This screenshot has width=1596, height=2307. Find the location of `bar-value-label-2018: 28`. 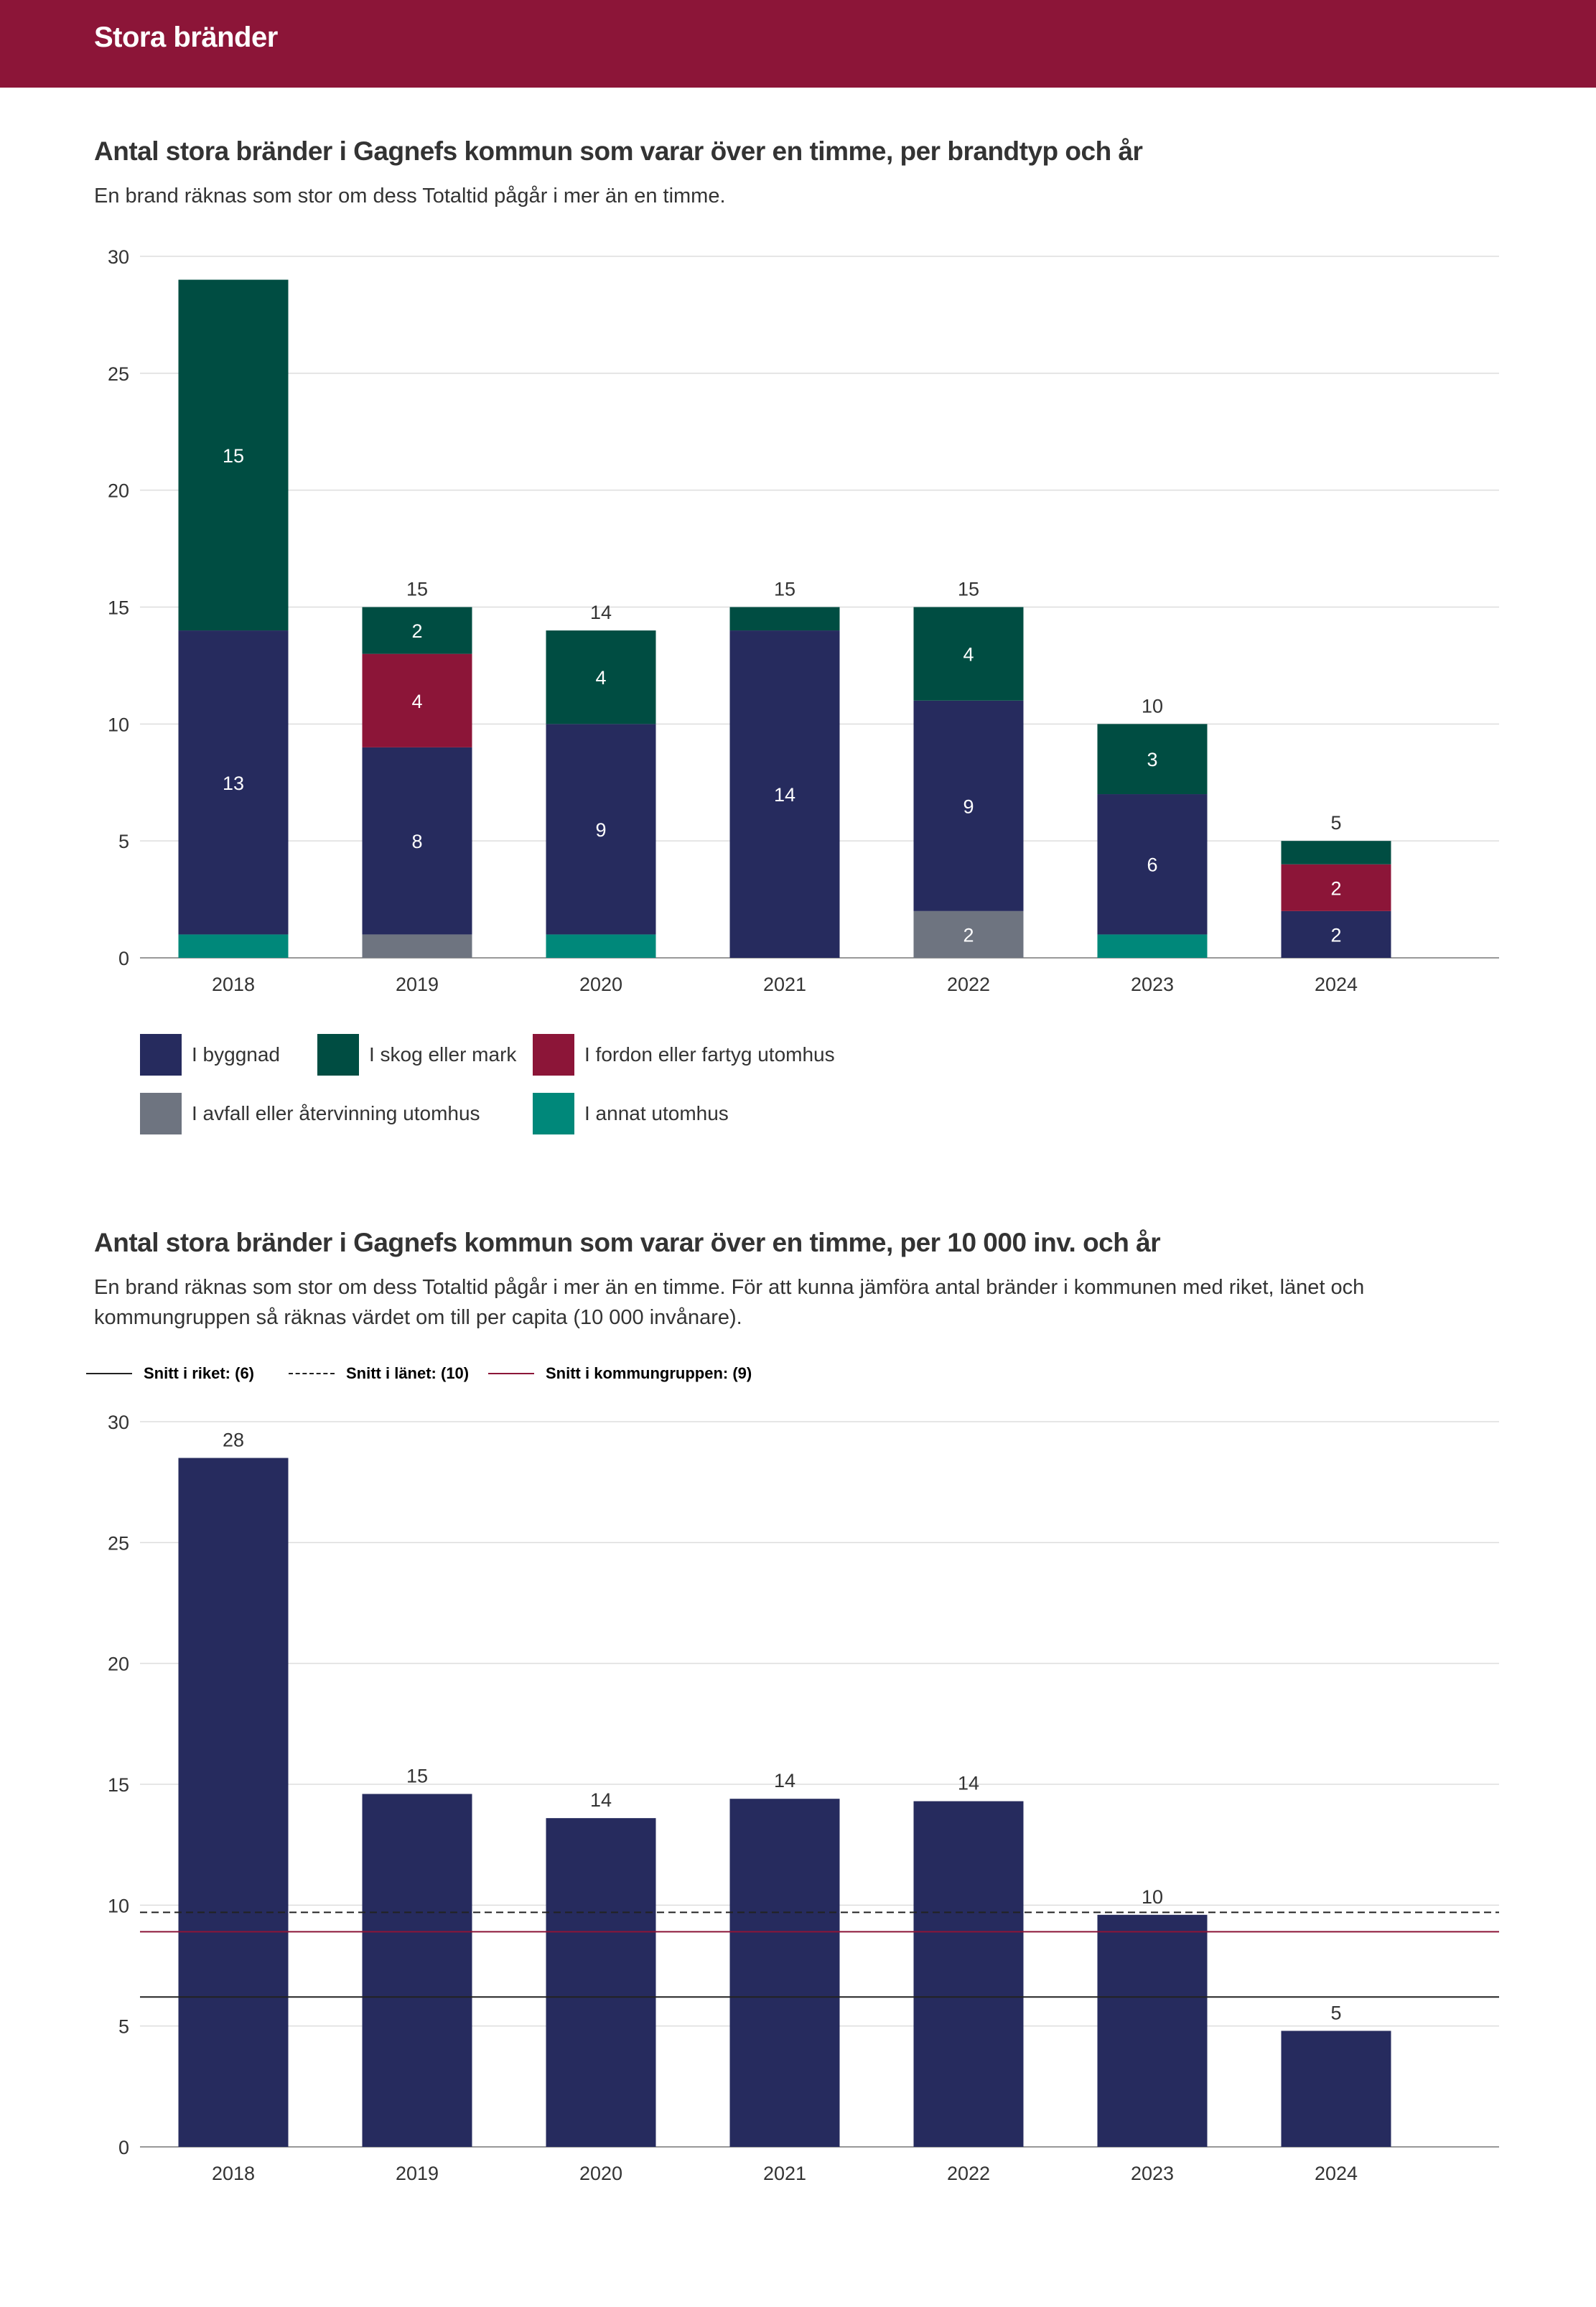

bar-value-label-2018: 28 is located at coordinates (233, 1440).